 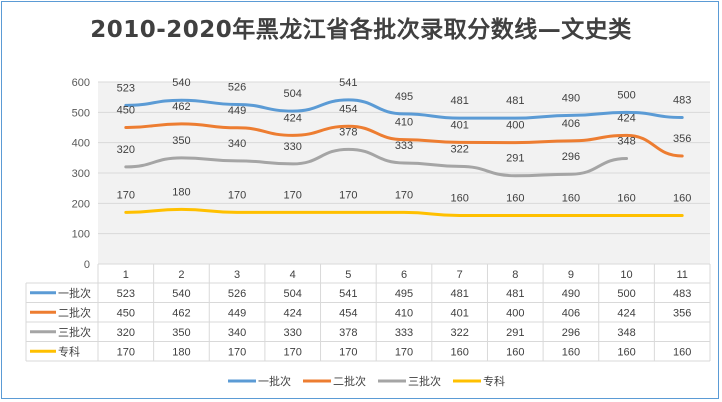 I want to click on data-label: 500, so click(x=626, y=95).